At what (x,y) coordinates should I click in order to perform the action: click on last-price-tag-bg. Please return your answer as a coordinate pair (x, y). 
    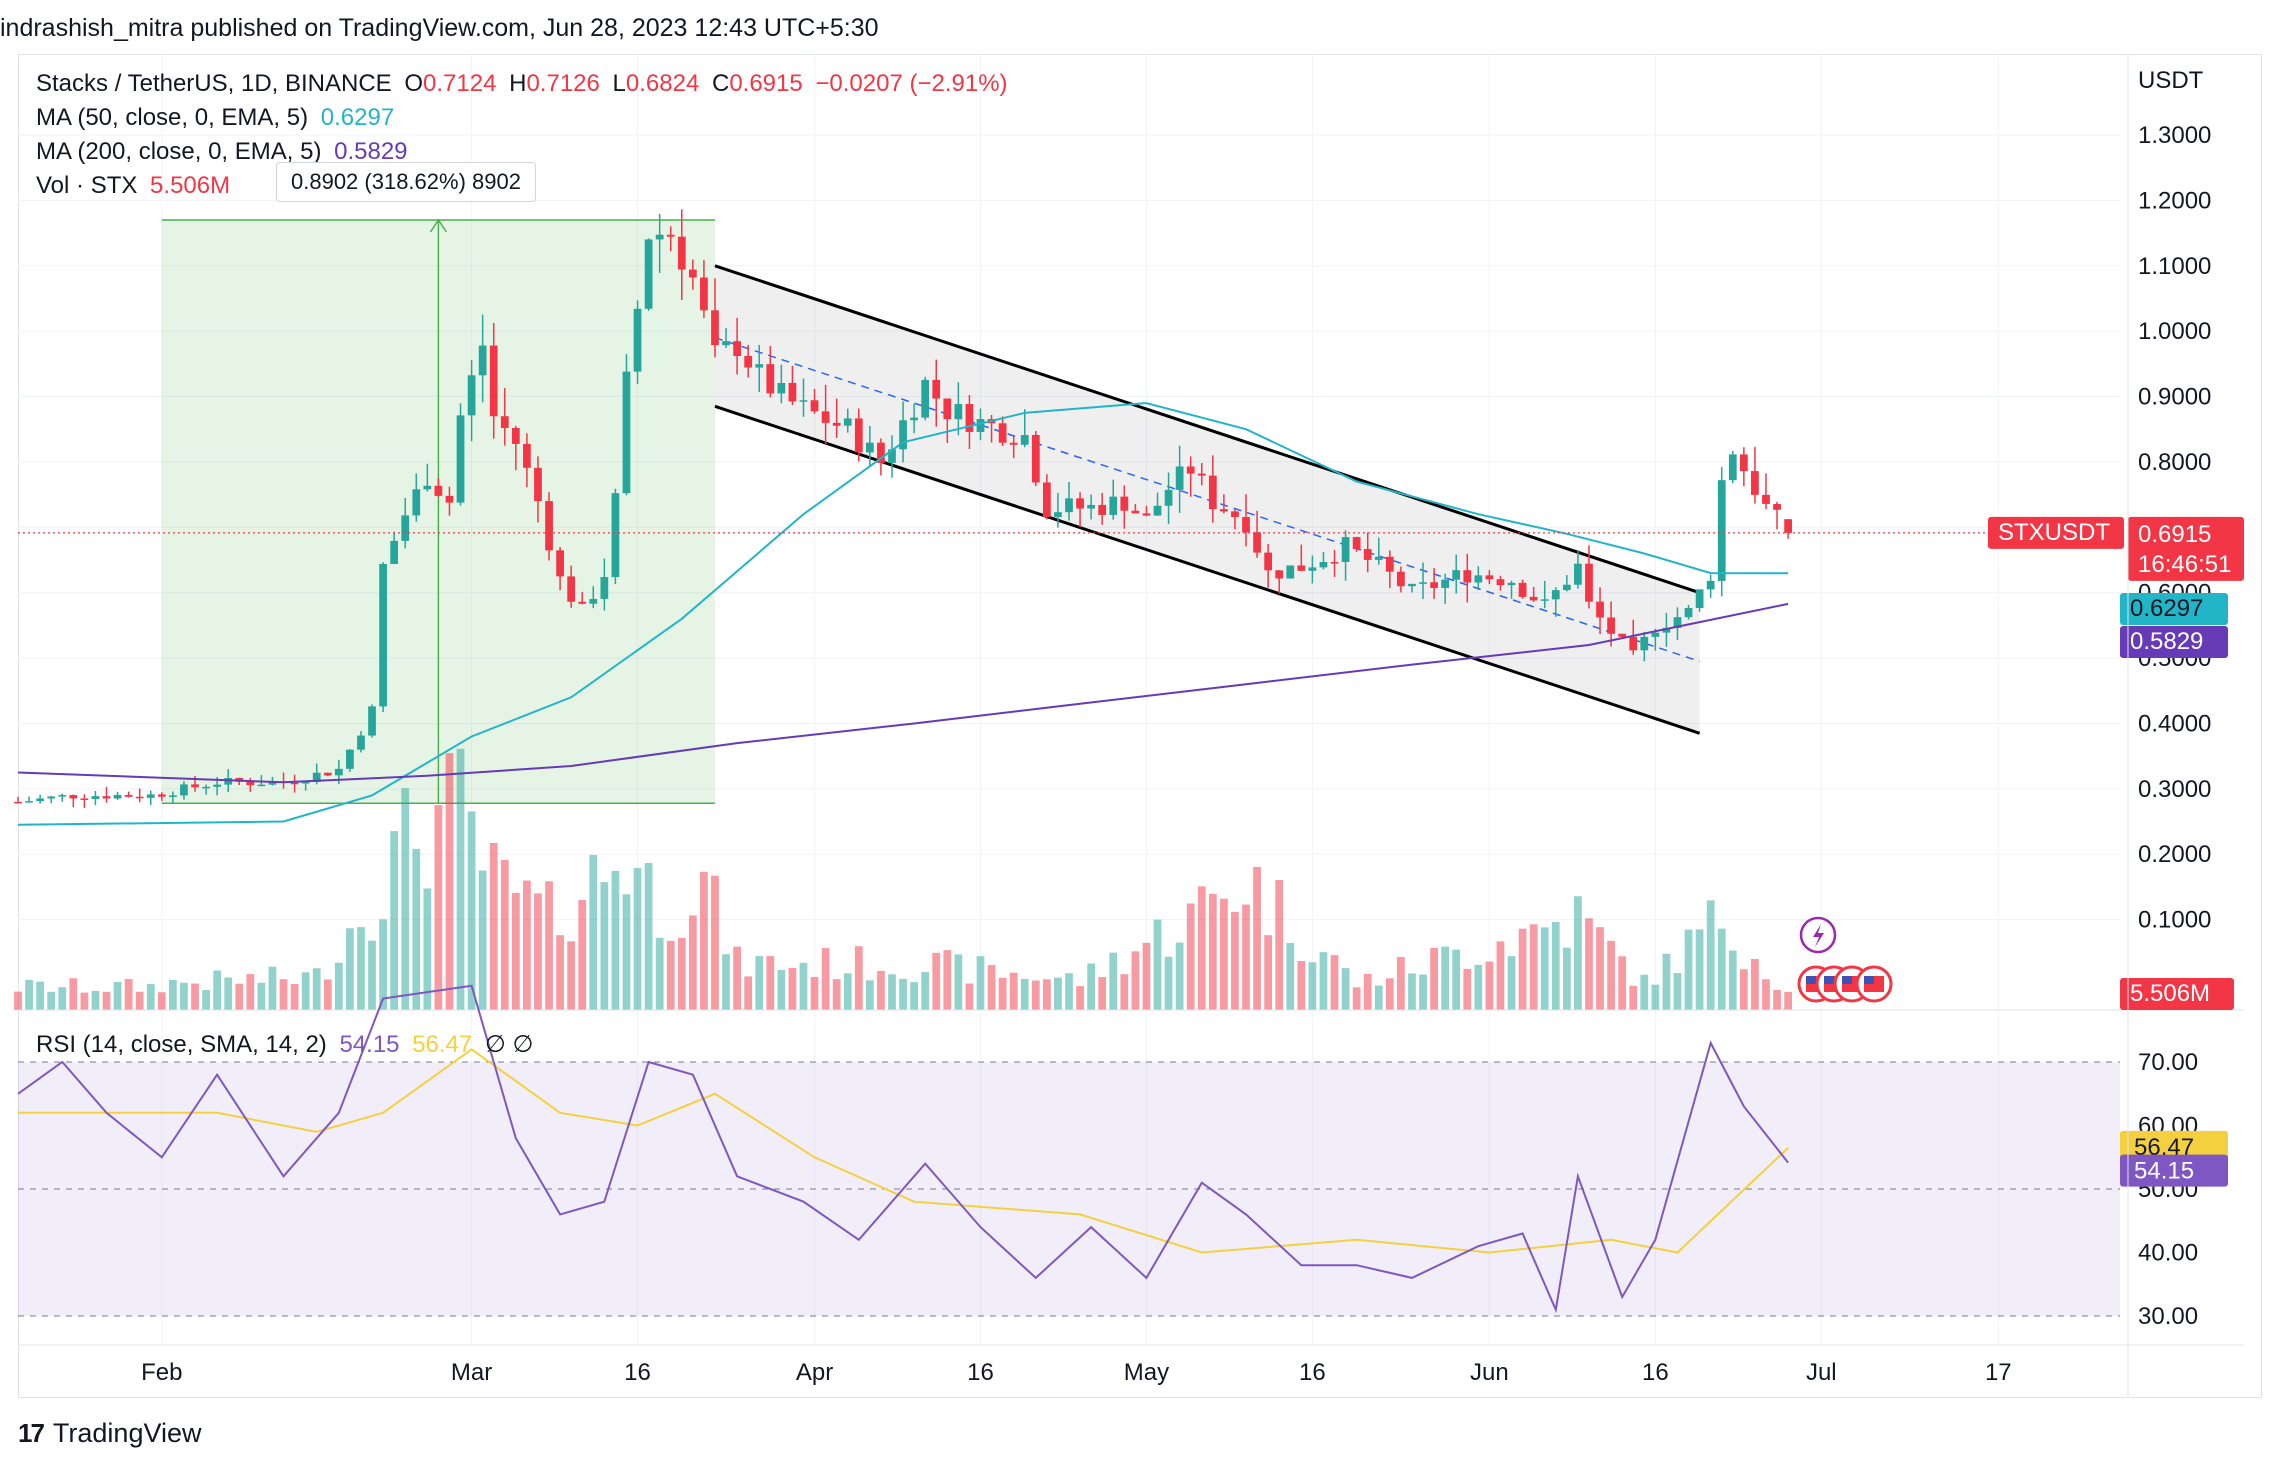
    Looking at the image, I should click on (2186, 548).